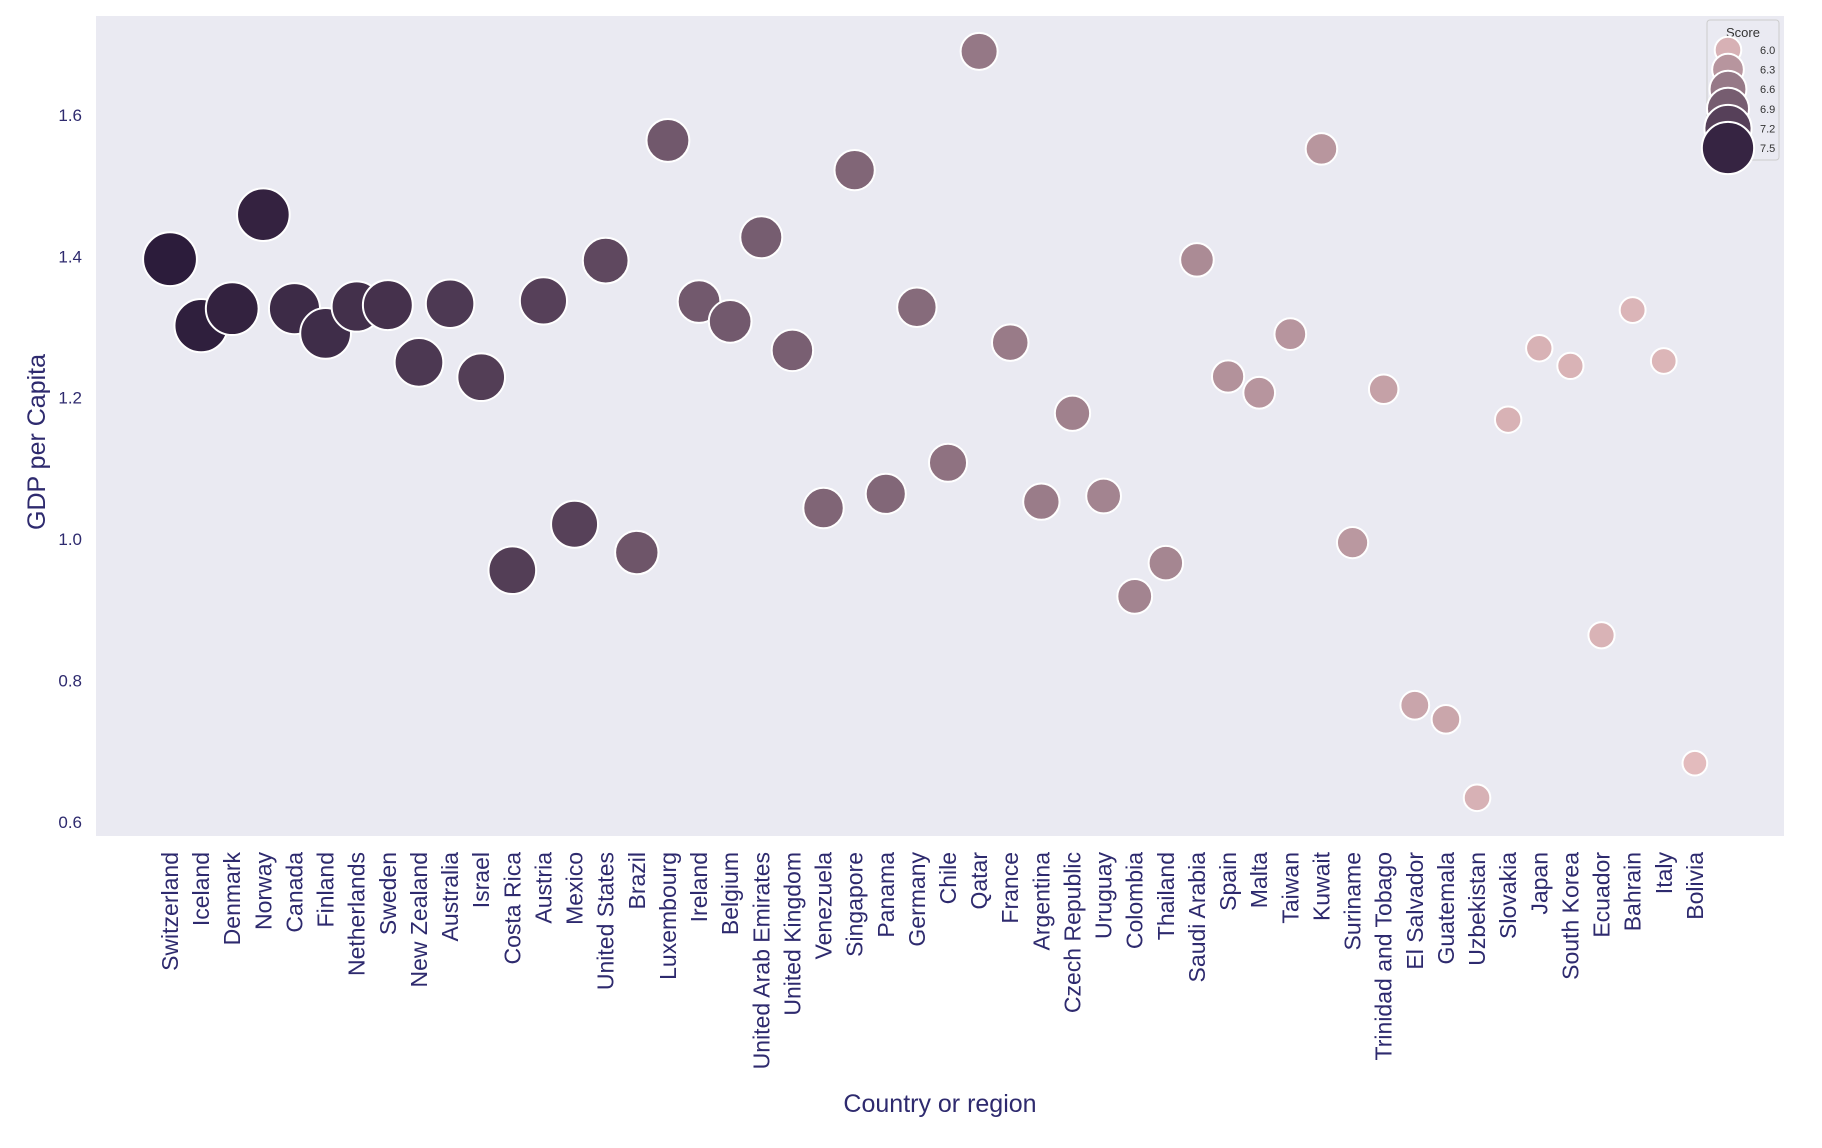 The image size is (1822, 1148). I want to click on point-denmark, so click(232, 309).